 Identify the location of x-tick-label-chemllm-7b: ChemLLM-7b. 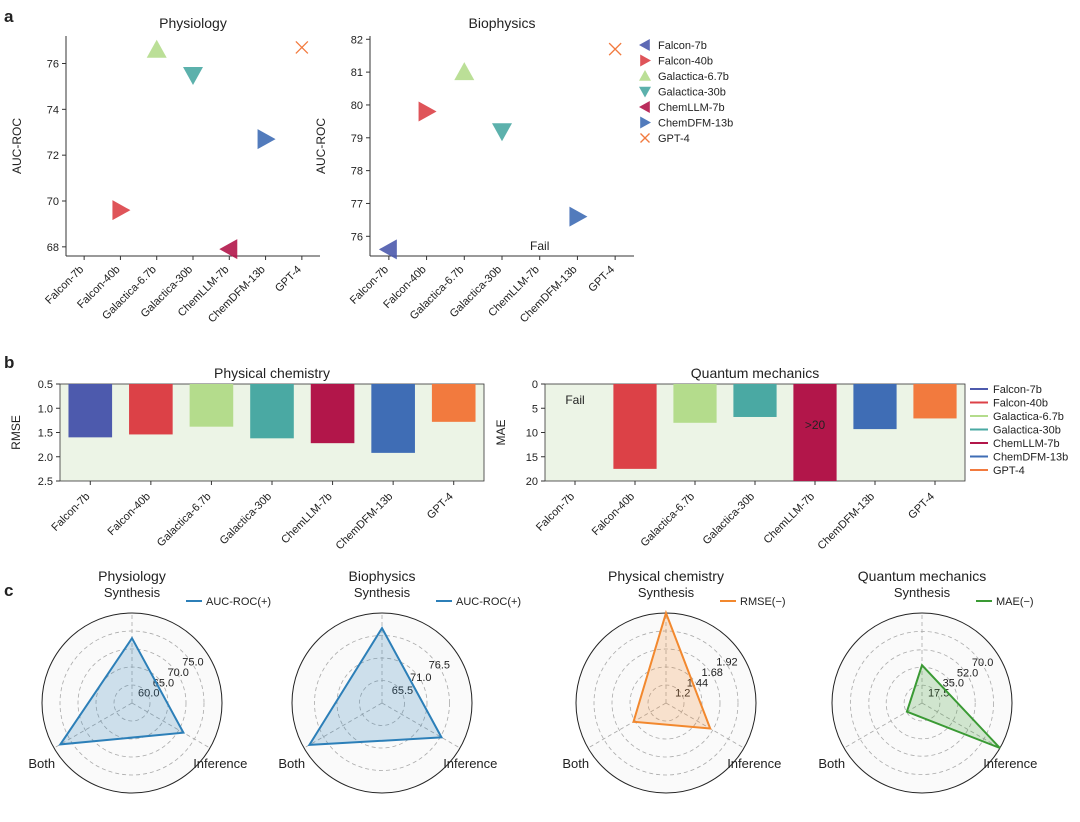
(307, 519).